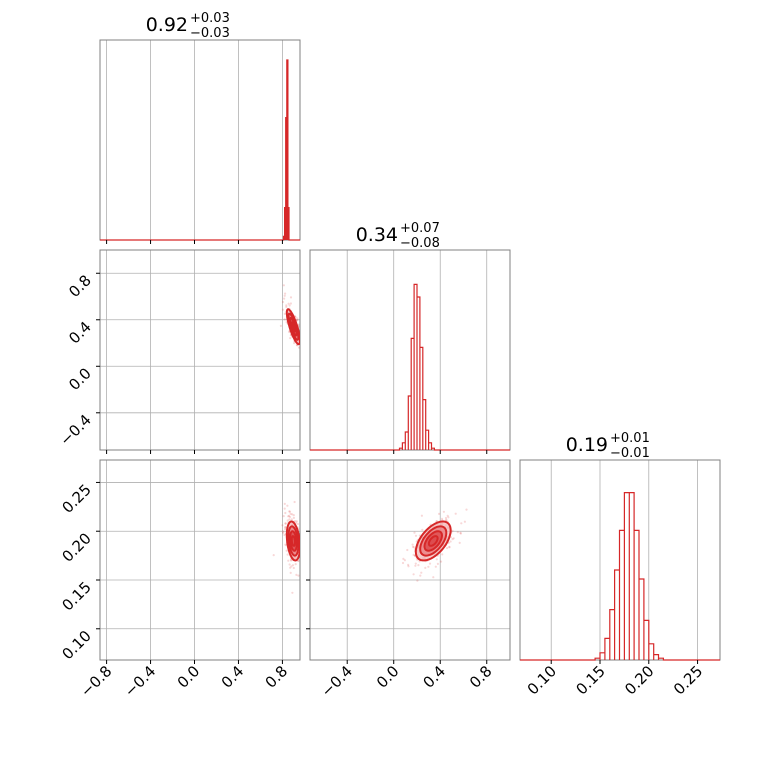 This screenshot has height=760, width=760. I want to click on histogram-panel-1: 0.34 +0.07−0.08, so click(410, 337).